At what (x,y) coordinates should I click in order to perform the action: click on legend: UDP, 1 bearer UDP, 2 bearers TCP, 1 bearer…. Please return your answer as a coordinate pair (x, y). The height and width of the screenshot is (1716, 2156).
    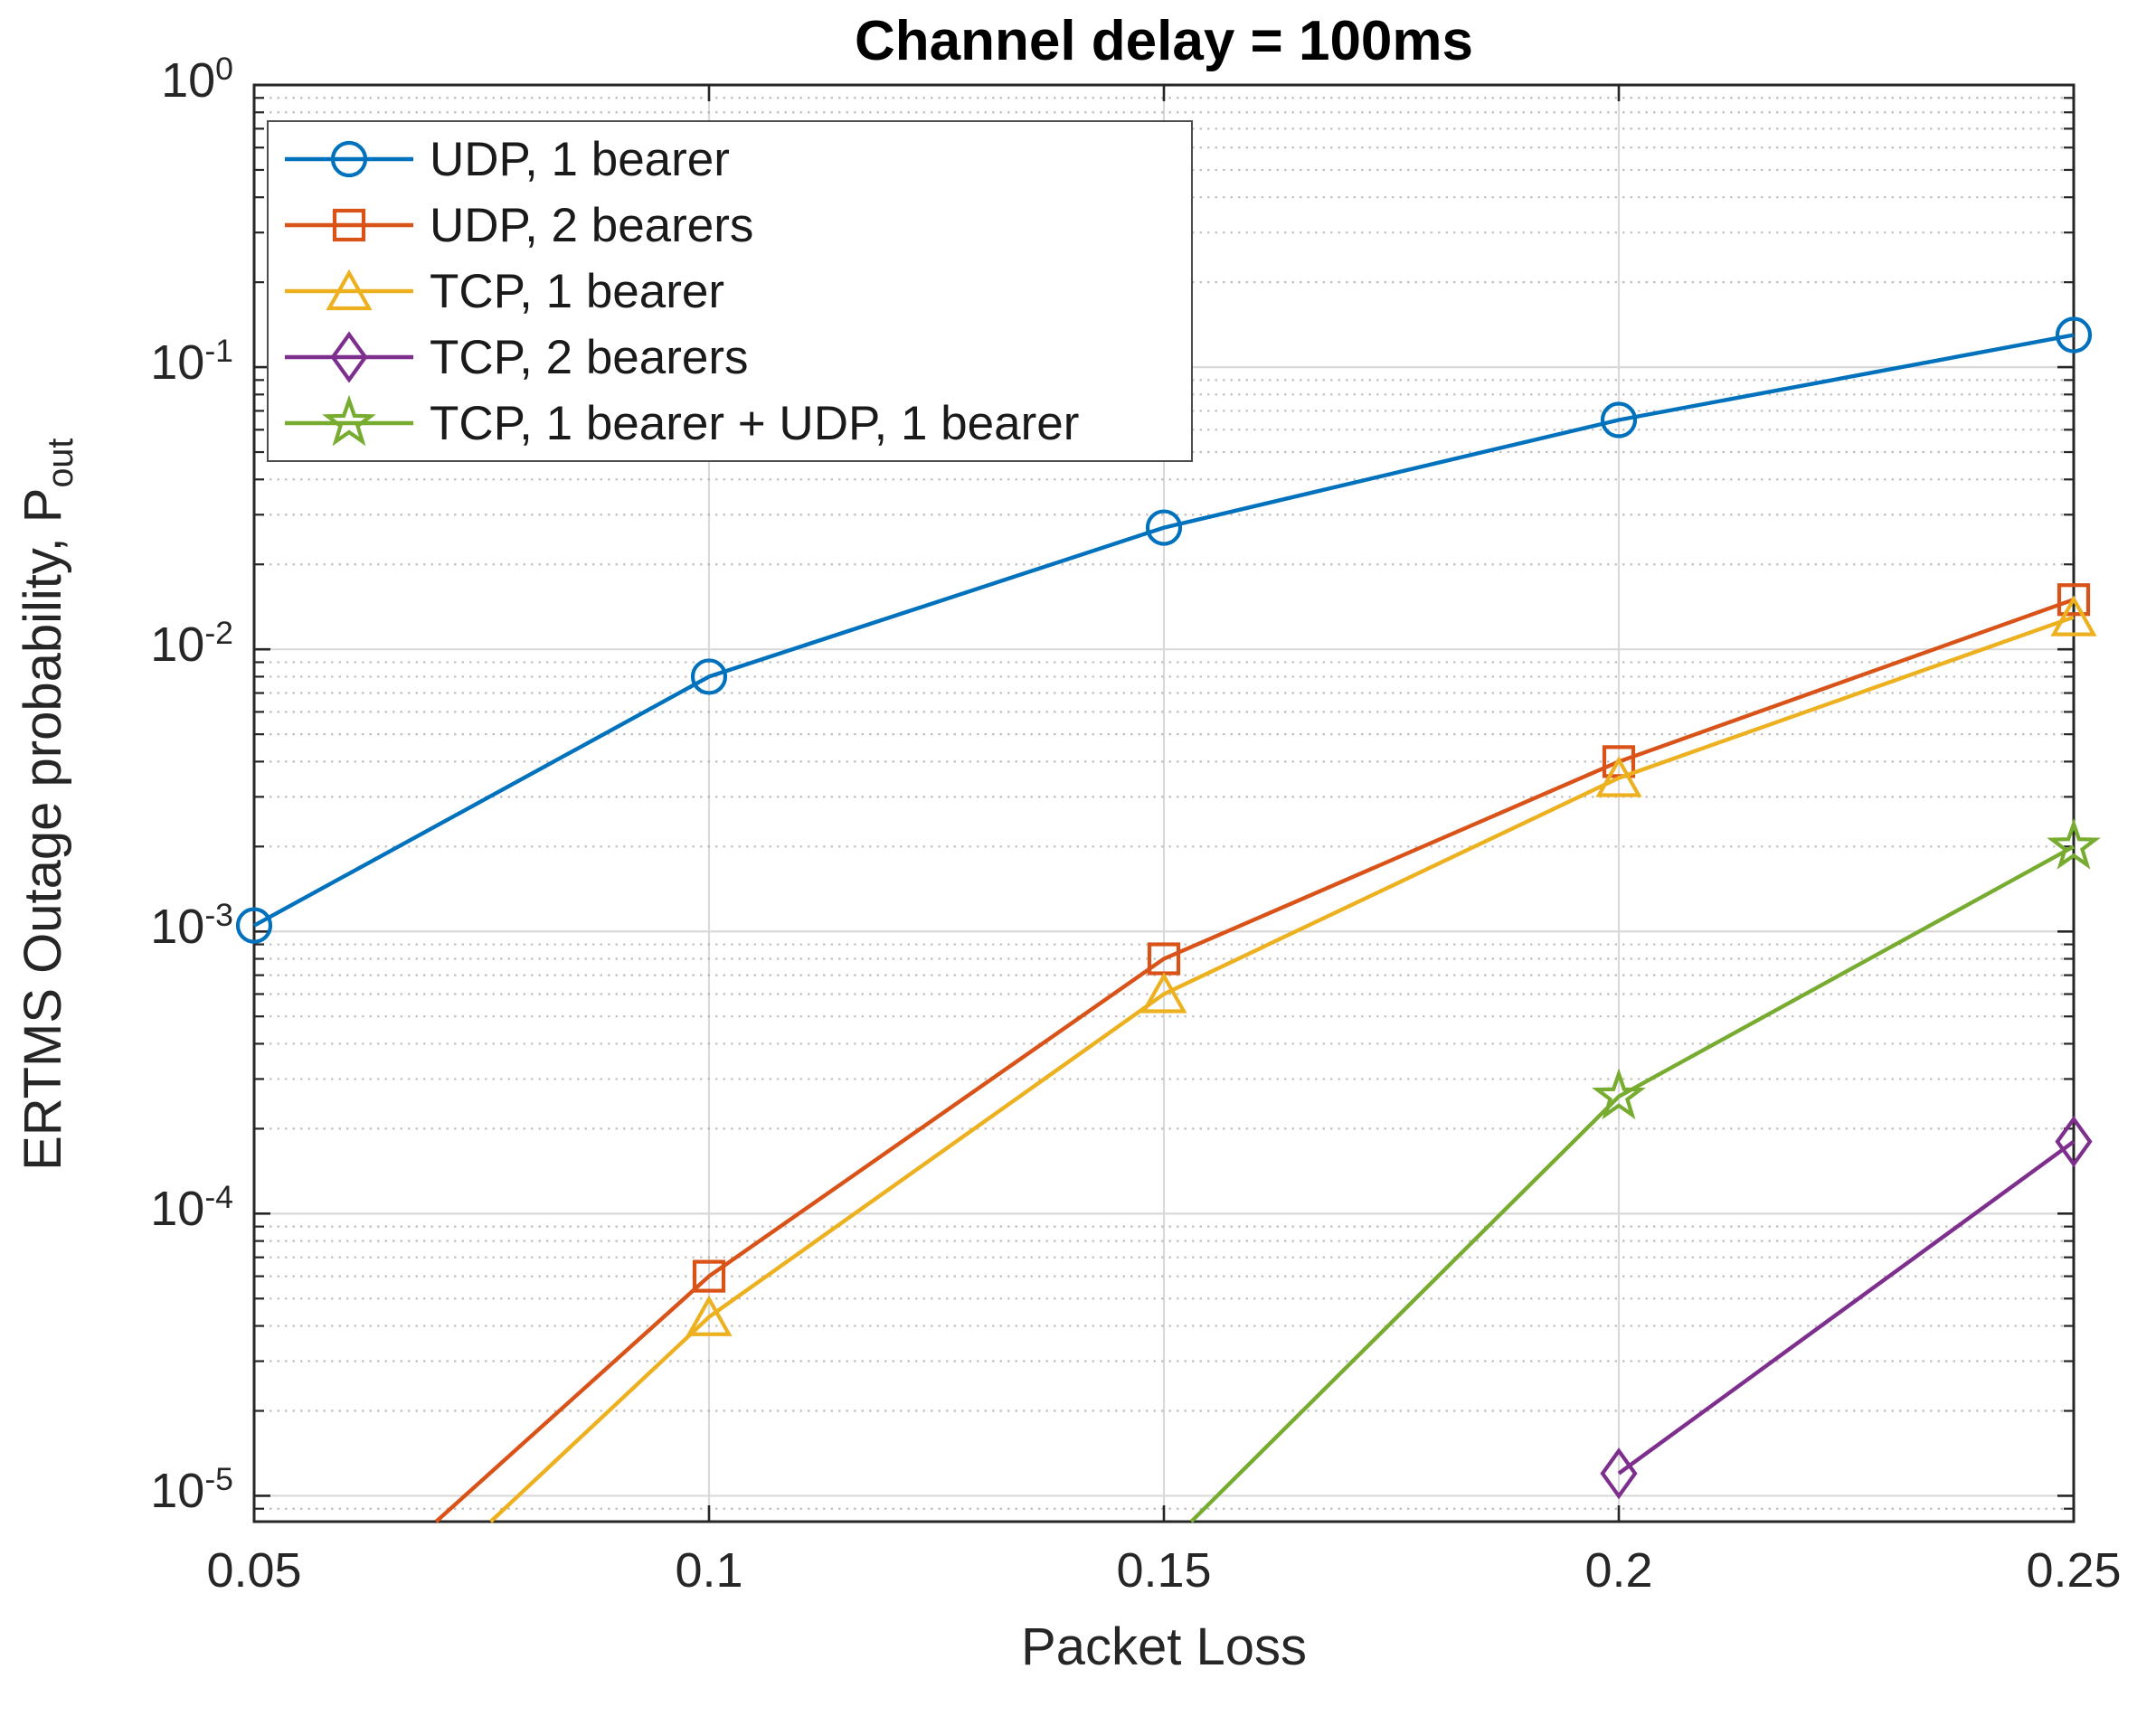
    Looking at the image, I should click on (730, 291).